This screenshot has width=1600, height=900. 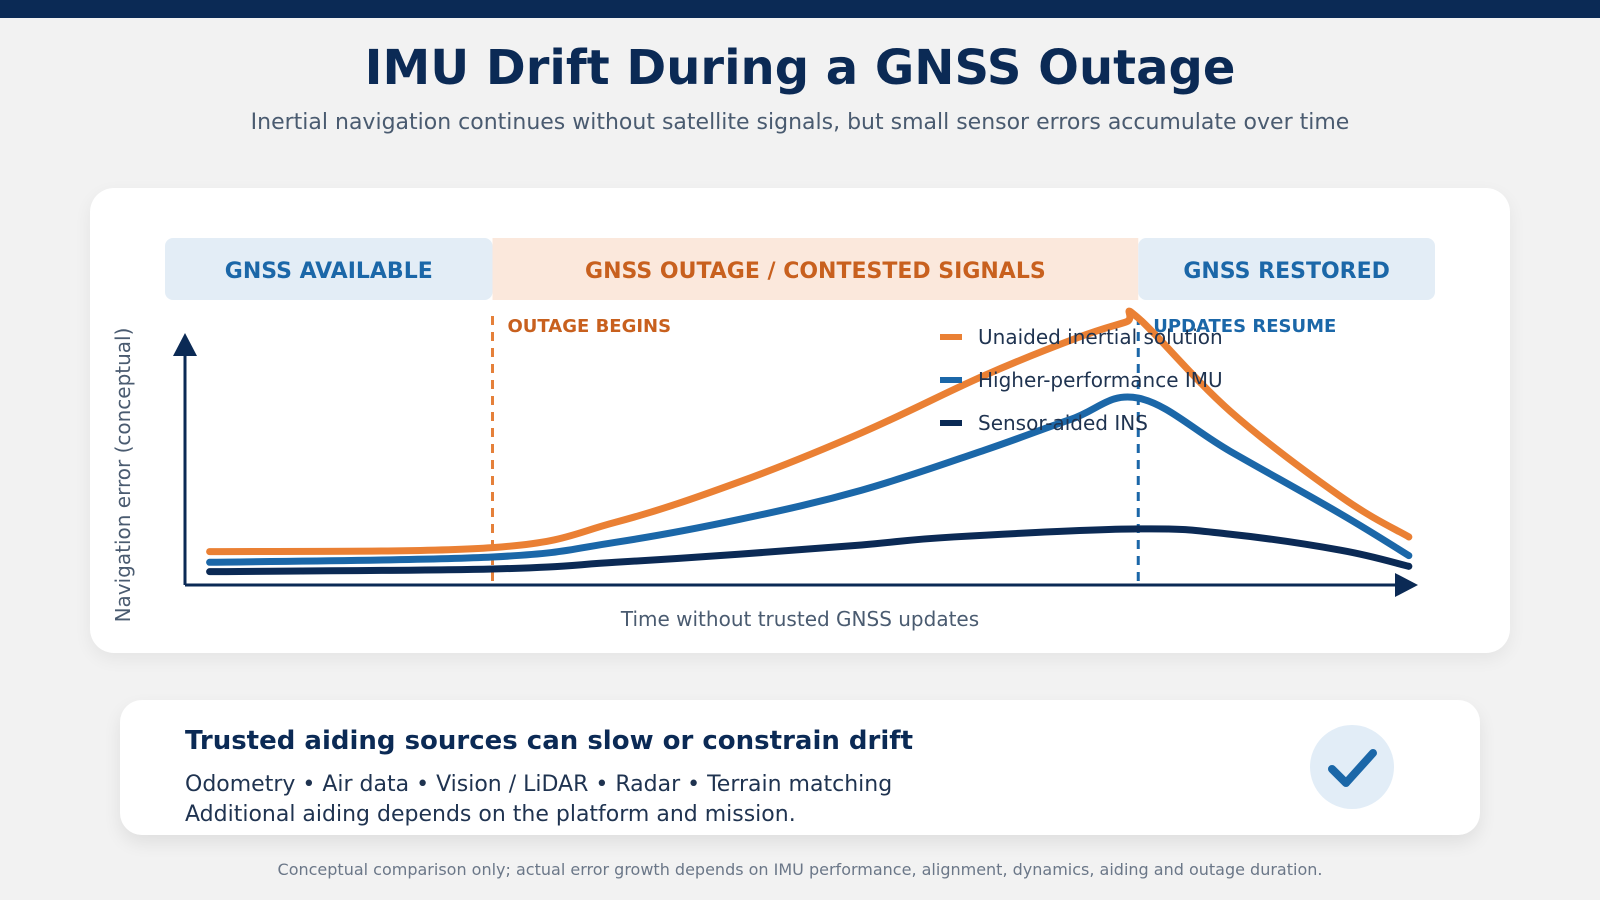 I want to click on page-title: IMU Drift During a GNSS Outage, so click(x=800, y=68).